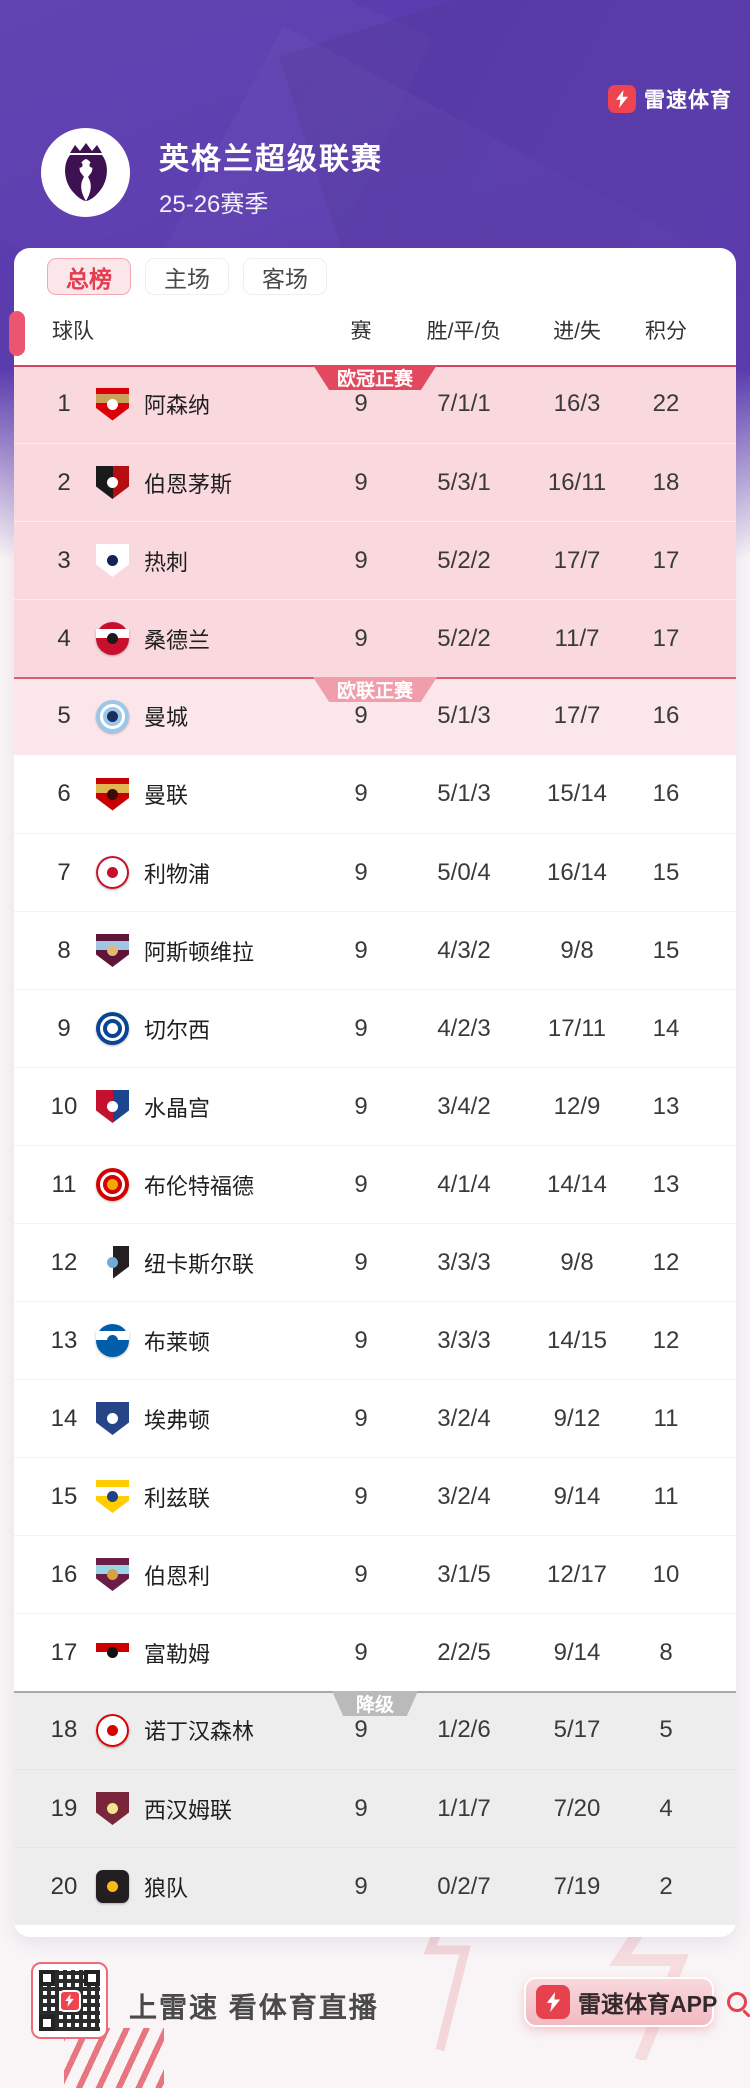  I want to click on team-row-man-city: 5 曼城 9 5/1/3 17/7 16, so click(375, 716).